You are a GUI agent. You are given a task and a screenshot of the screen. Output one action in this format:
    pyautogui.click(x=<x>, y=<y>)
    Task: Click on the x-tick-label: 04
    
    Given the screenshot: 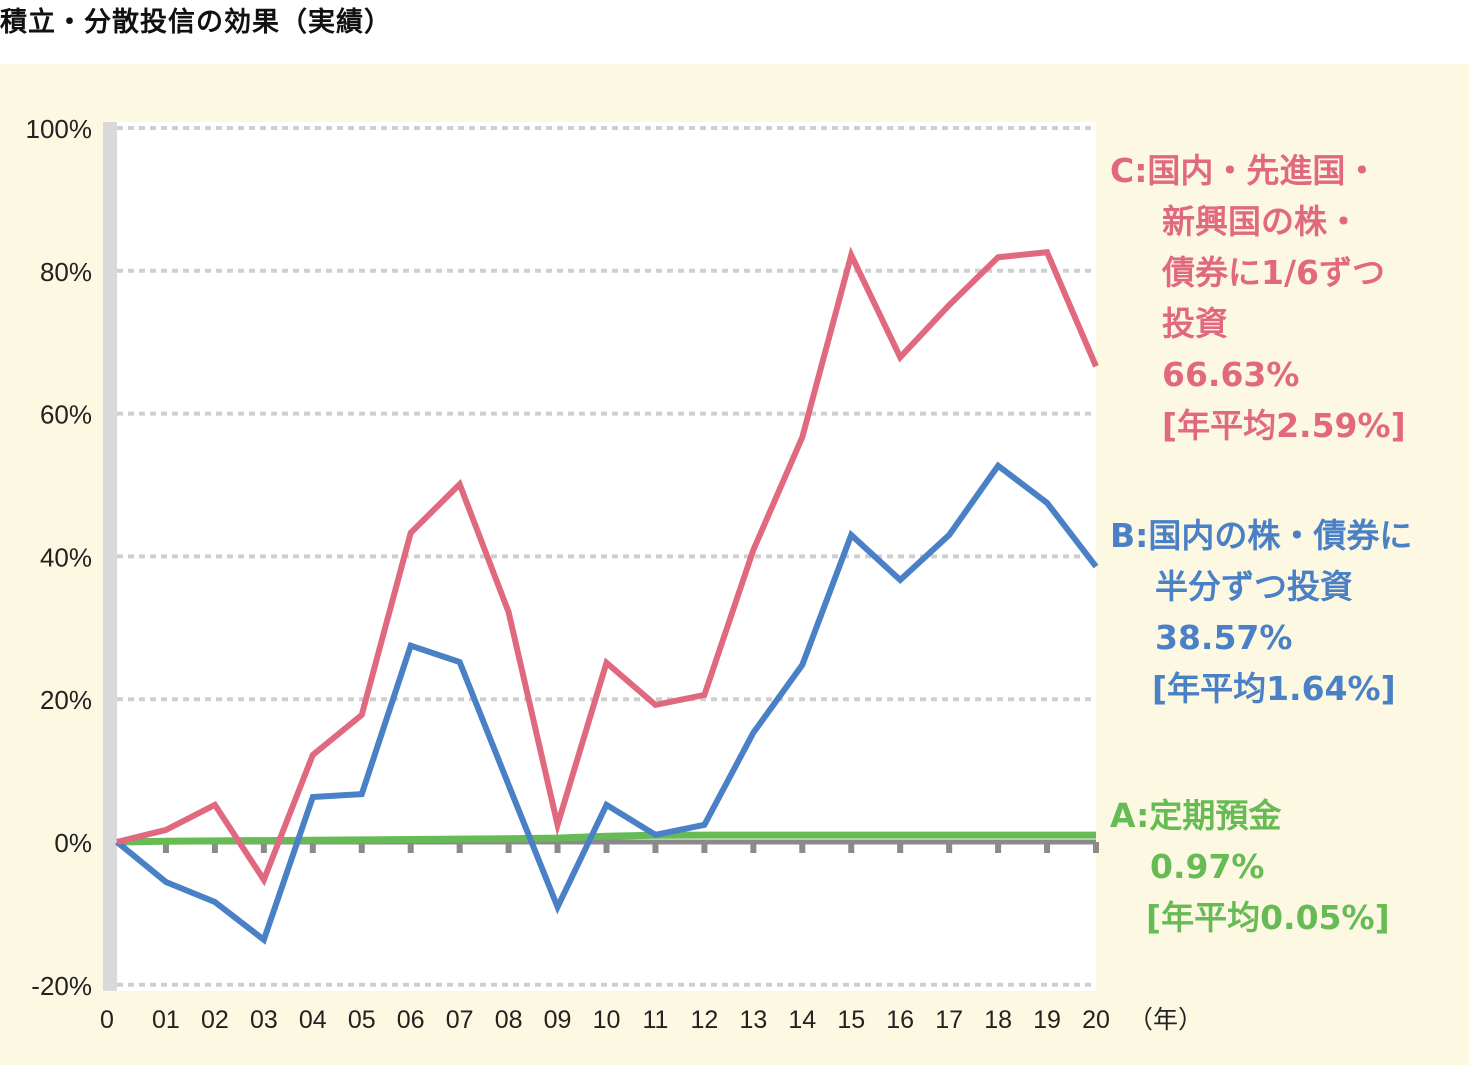 What is the action you would take?
    pyautogui.click(x=313, y=1020)
    